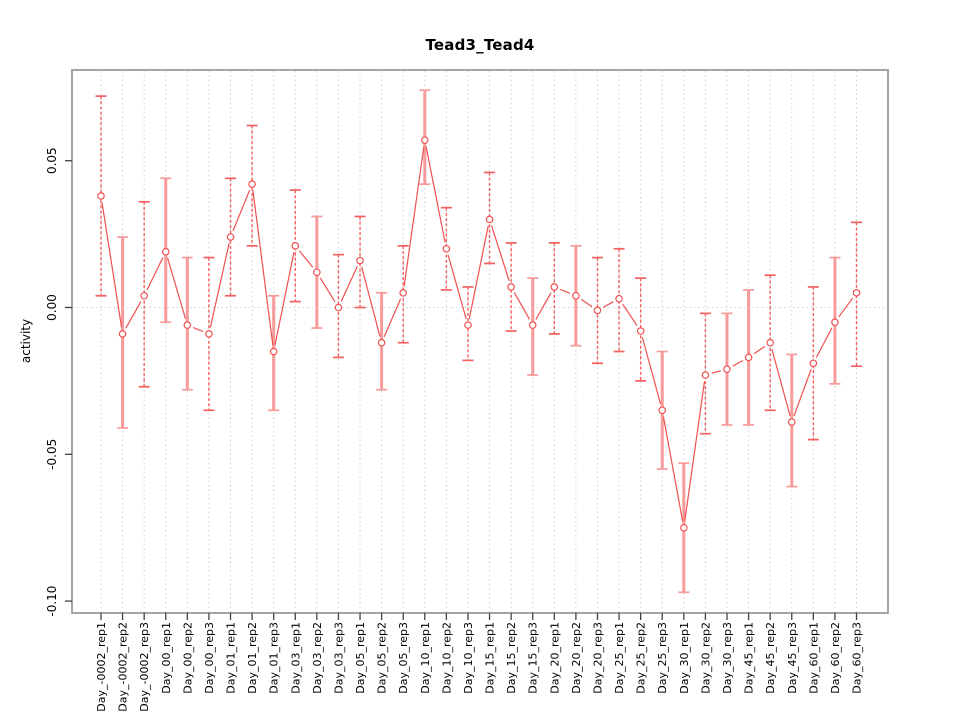  Describe the element at coordinates (166, 658) in the screenshot. I see `x-tick-label: Day_00_rep1` at that location.